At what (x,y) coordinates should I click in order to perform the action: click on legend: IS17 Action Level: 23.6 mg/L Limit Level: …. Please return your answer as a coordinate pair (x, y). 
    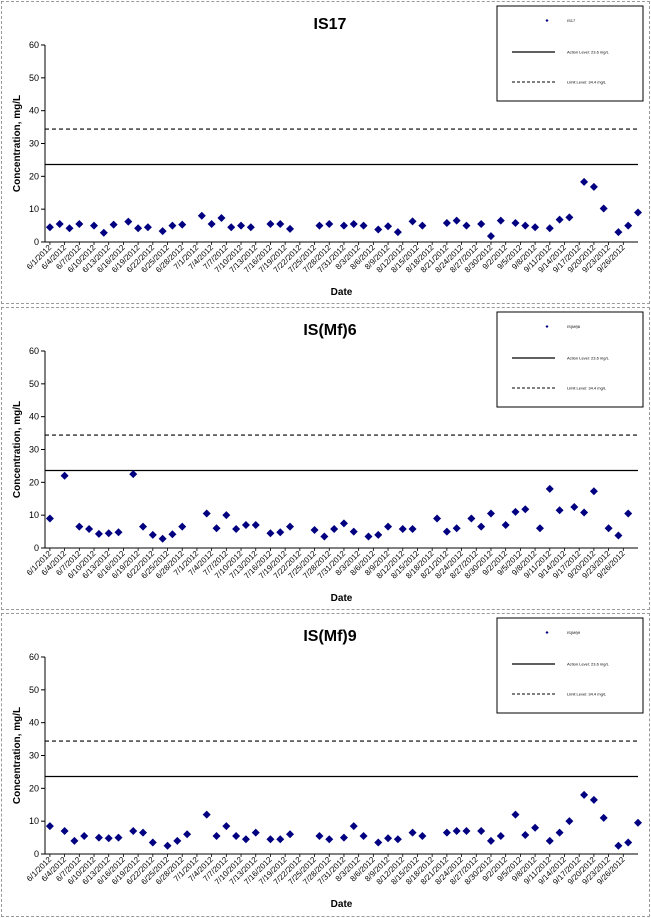
    Looking at the image, I should click on (570, 53).